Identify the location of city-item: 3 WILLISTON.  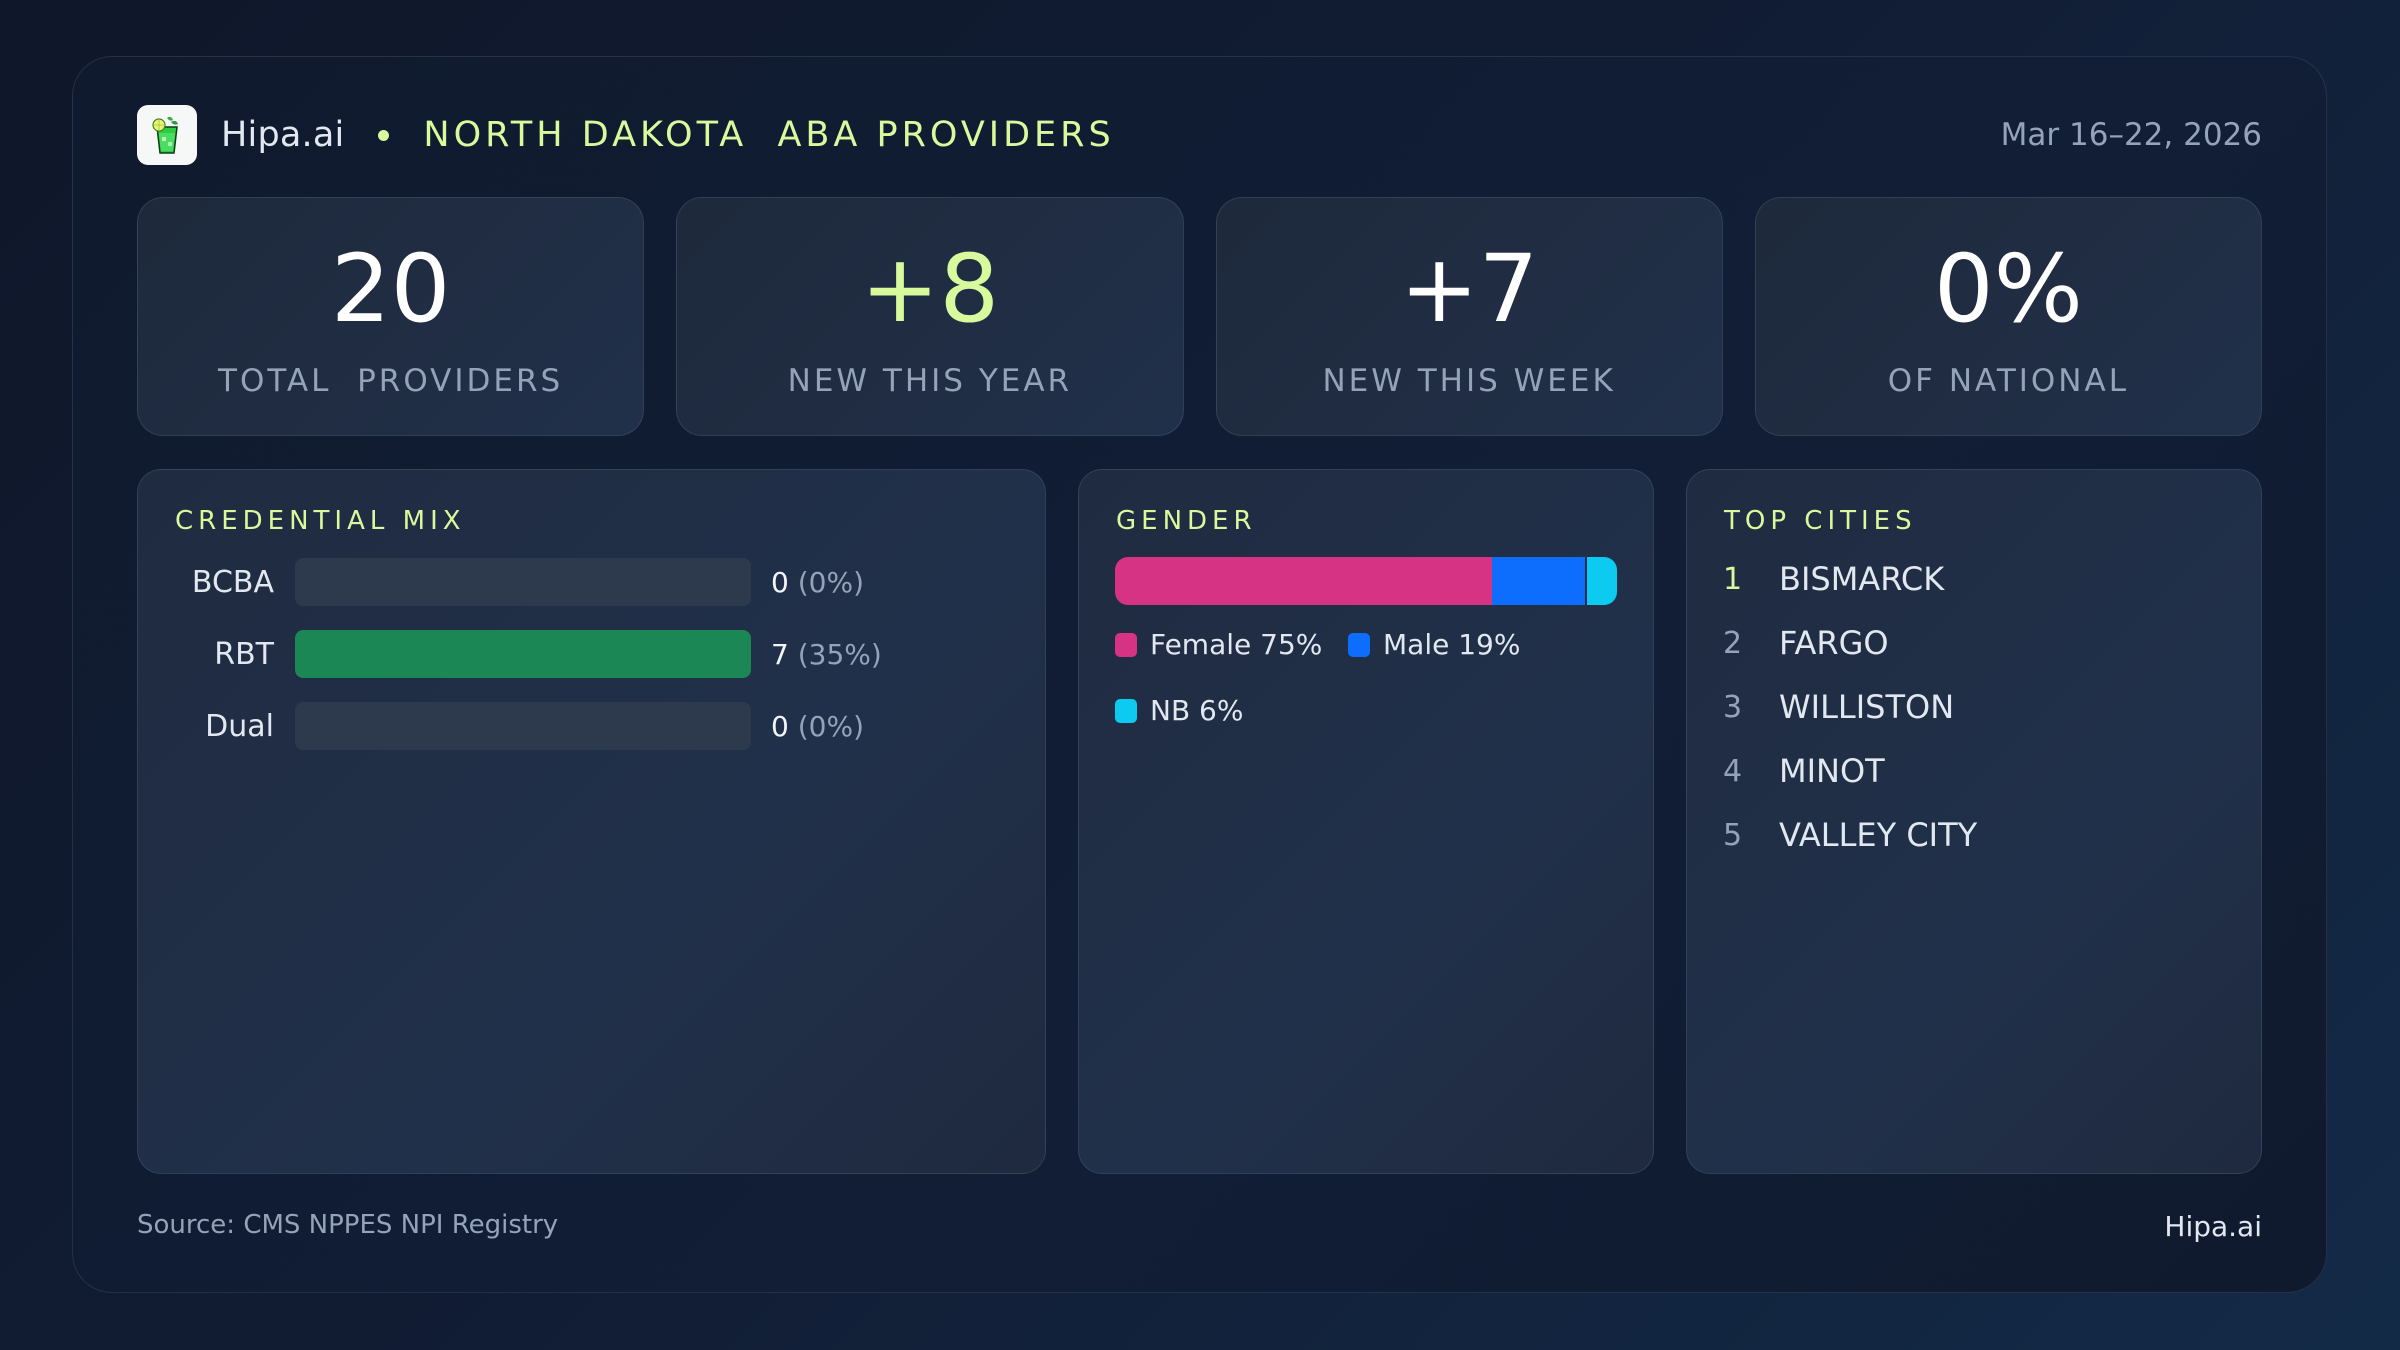
(1838, 707).